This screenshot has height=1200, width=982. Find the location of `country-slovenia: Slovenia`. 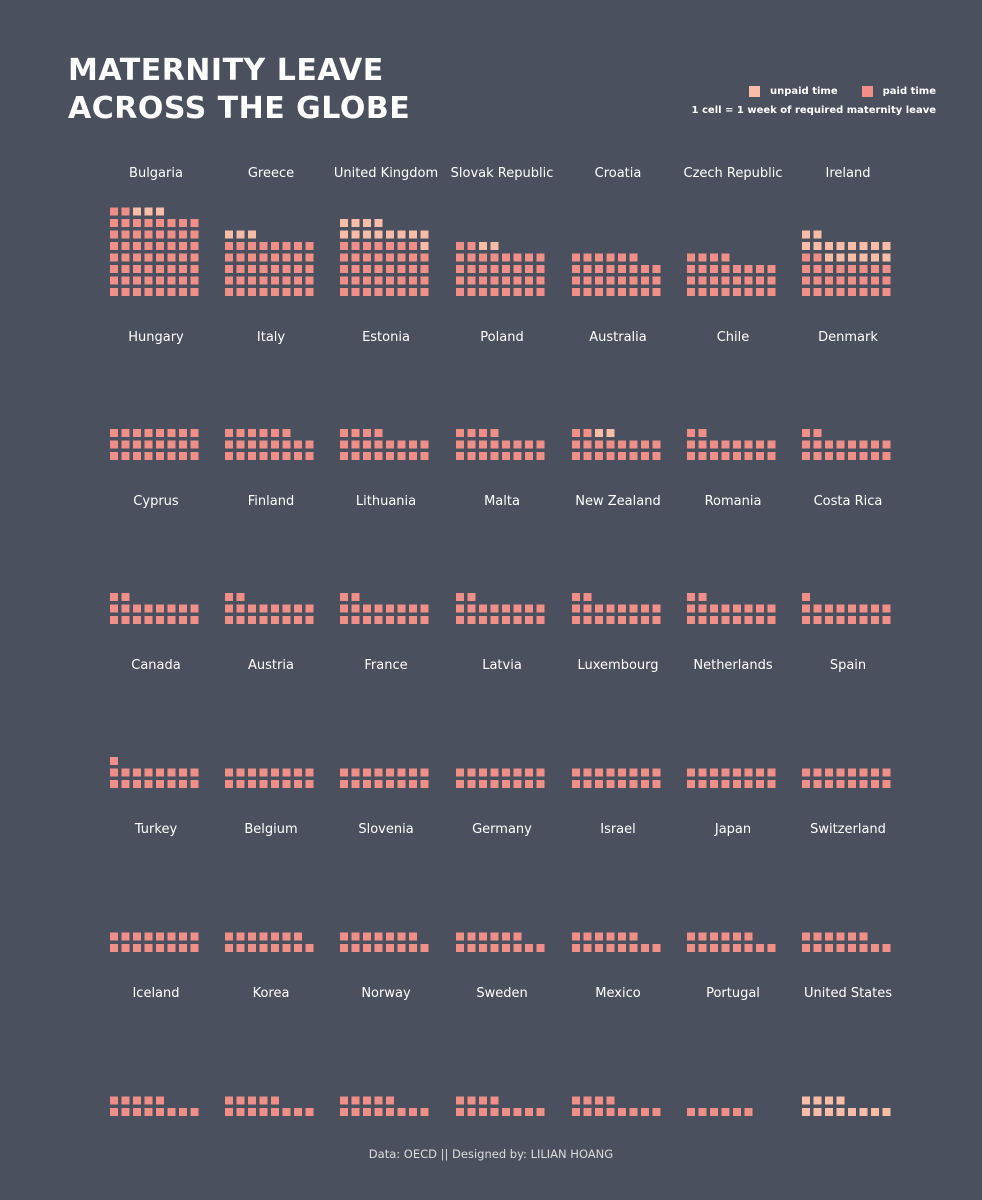

country-slovenia: Slovenia is located at coordinates (386, 898).